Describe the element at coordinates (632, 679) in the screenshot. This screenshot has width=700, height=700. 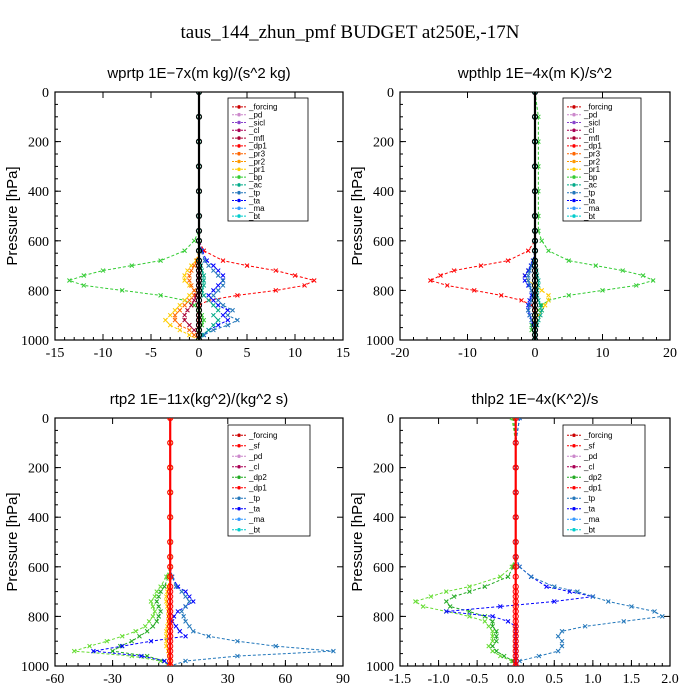
I see `x-tick-label: 1.5` at that location.